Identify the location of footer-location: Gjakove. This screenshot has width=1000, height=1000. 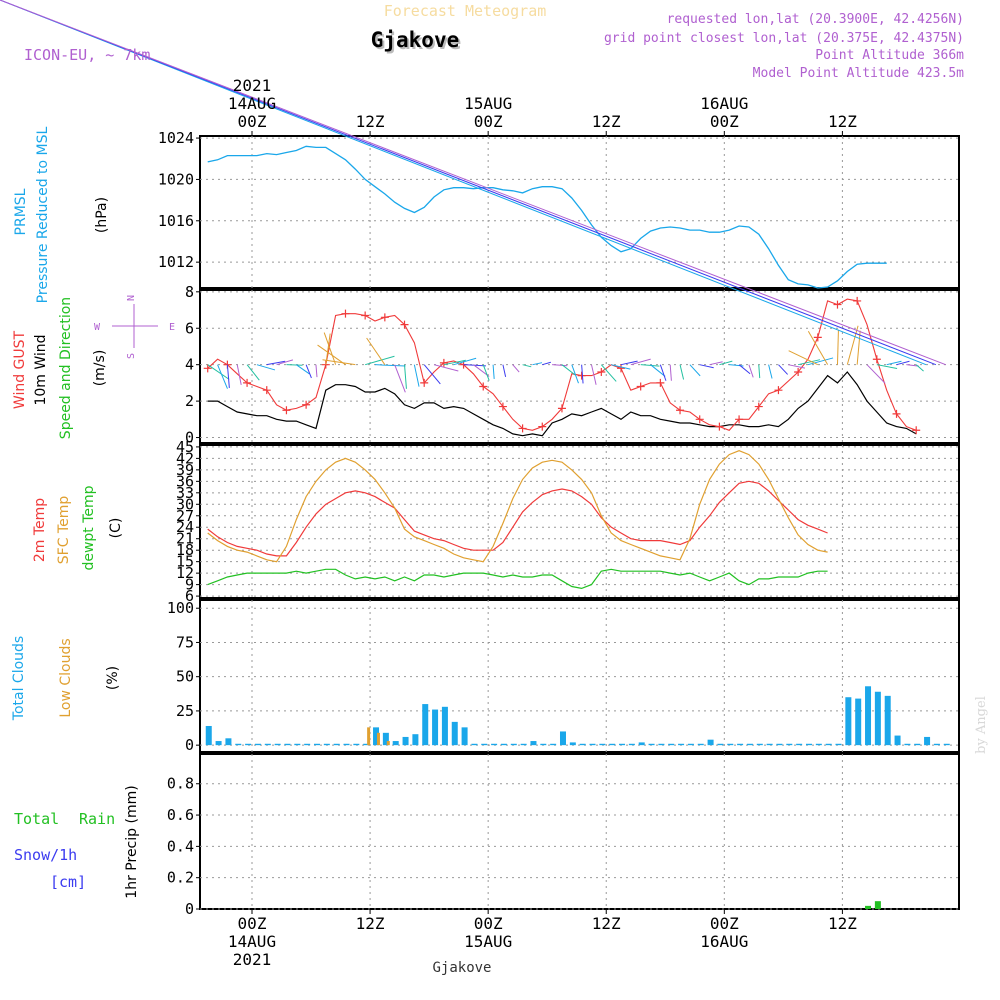
(461, 968).